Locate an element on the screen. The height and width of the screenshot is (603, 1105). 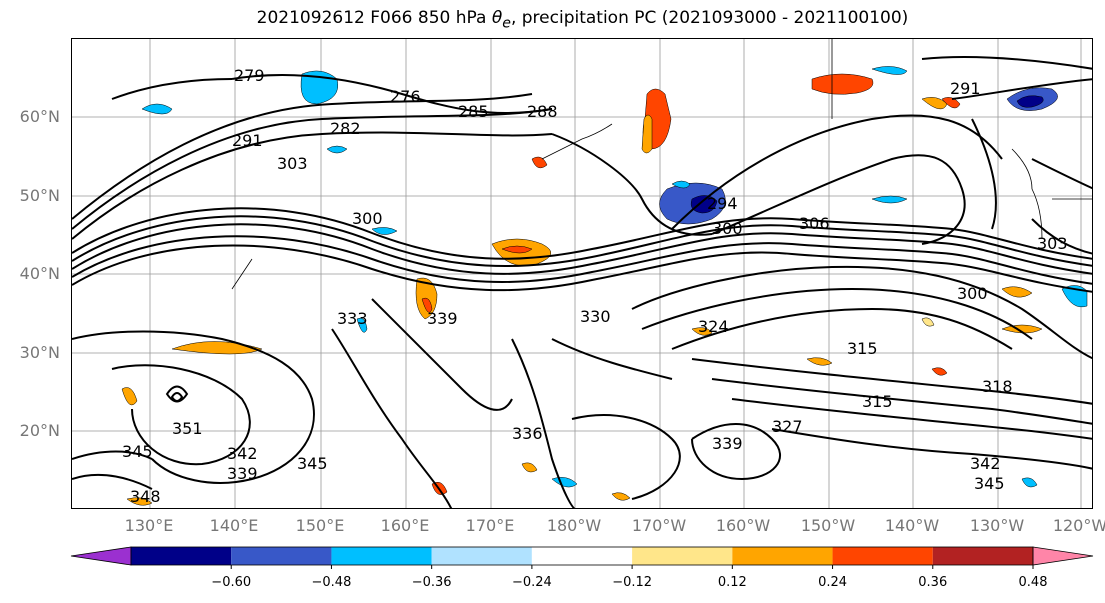
lat-label-60n: 60°N is located at coordinates (39, 116).